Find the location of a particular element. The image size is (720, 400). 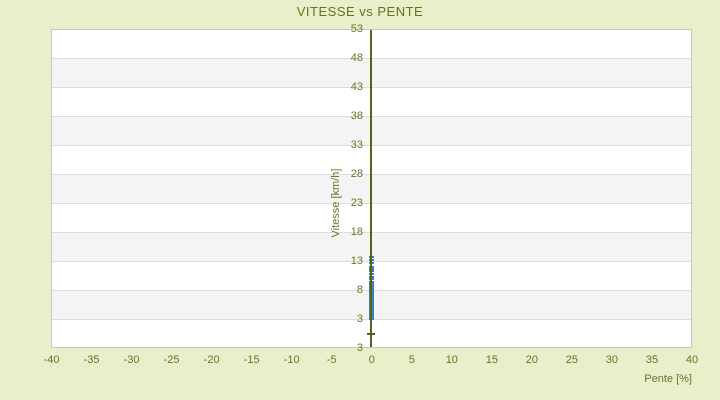

x-tick-label: 10 is located at coordinates (451, 360).